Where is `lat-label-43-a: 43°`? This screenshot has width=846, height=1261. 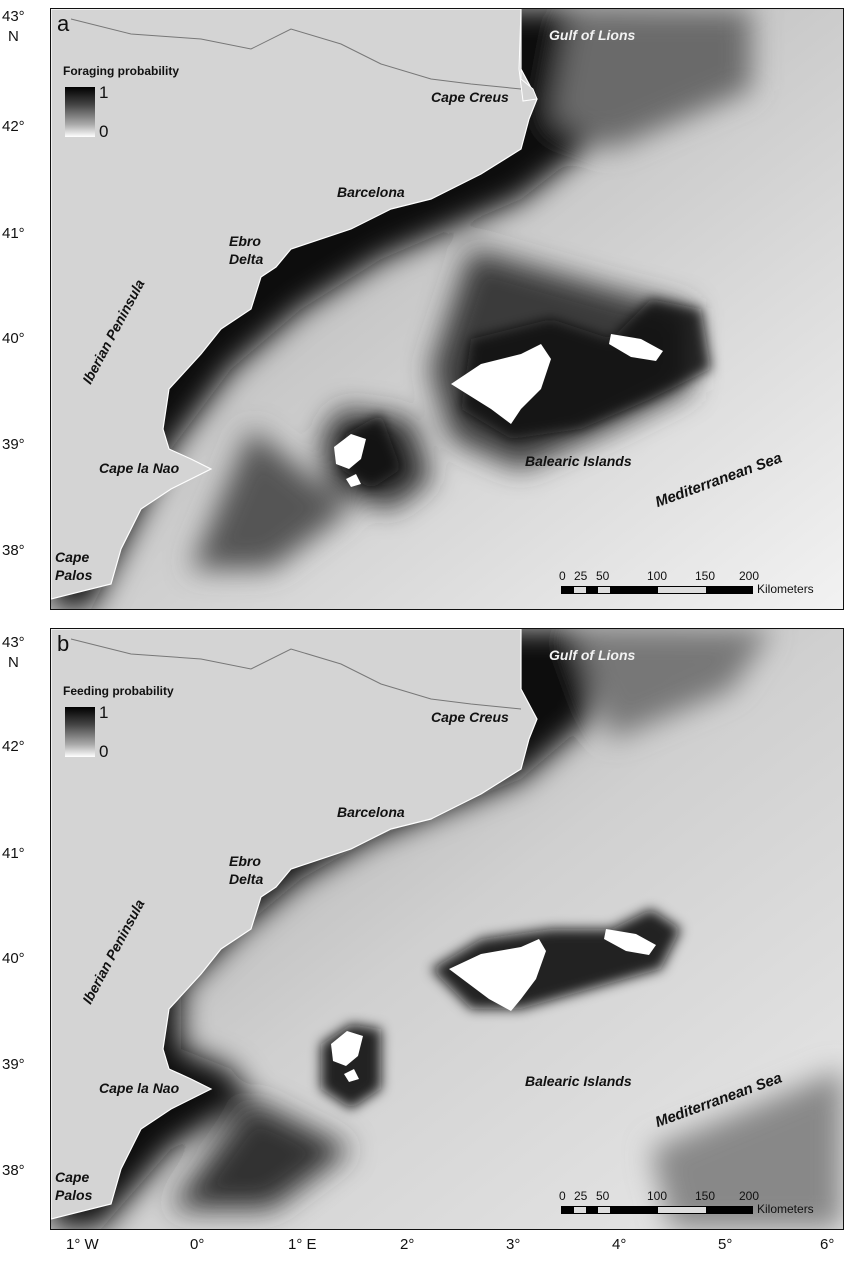 lat-label-43-a: 43° is located at coordinates (13, 16).